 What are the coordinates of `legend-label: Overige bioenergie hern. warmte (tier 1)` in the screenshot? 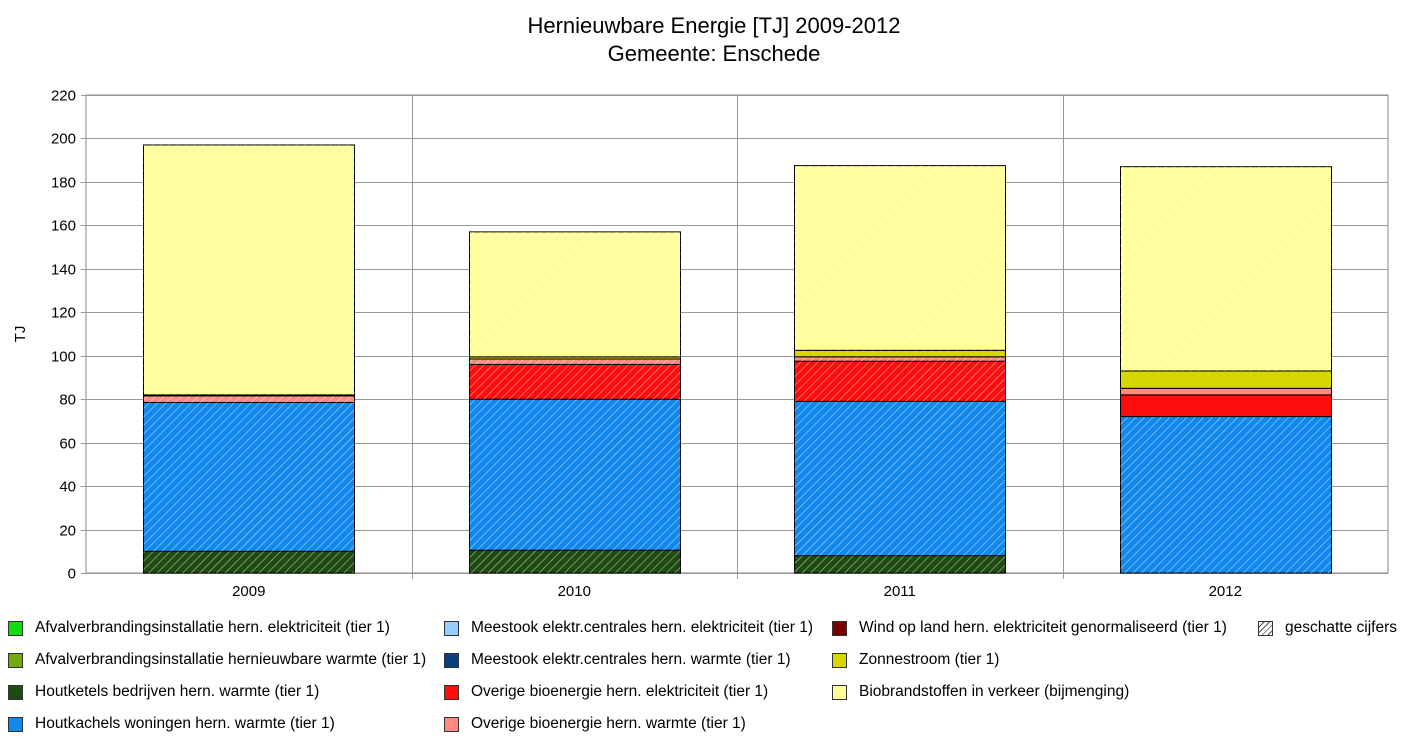 It's located at (608, 723).